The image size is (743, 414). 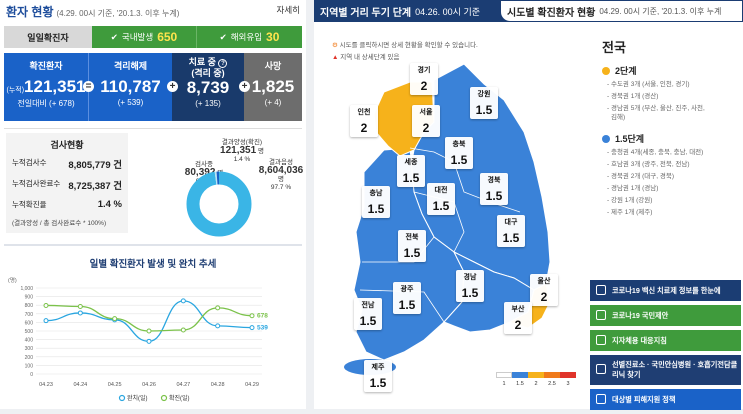 I want to click on end-value-label: 678, so click(x=262, y=316).